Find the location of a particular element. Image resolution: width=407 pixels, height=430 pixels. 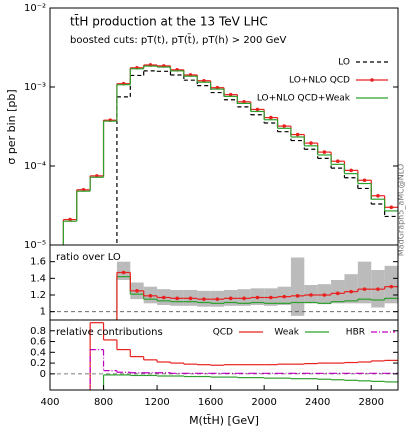

x-axis-label: M(tt̄H) [GeV] is located at coordinates (224, 420).